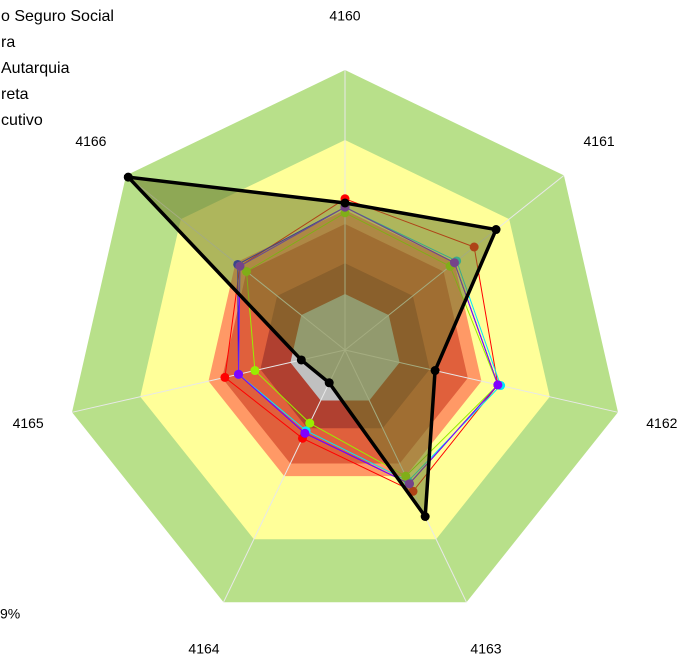 The width and height of the screenshot is (677, 666). What do you see at coordinates (22, 120) in the screenshot?
I see `legend-label: cutivo` at bounding box center [22, 120].